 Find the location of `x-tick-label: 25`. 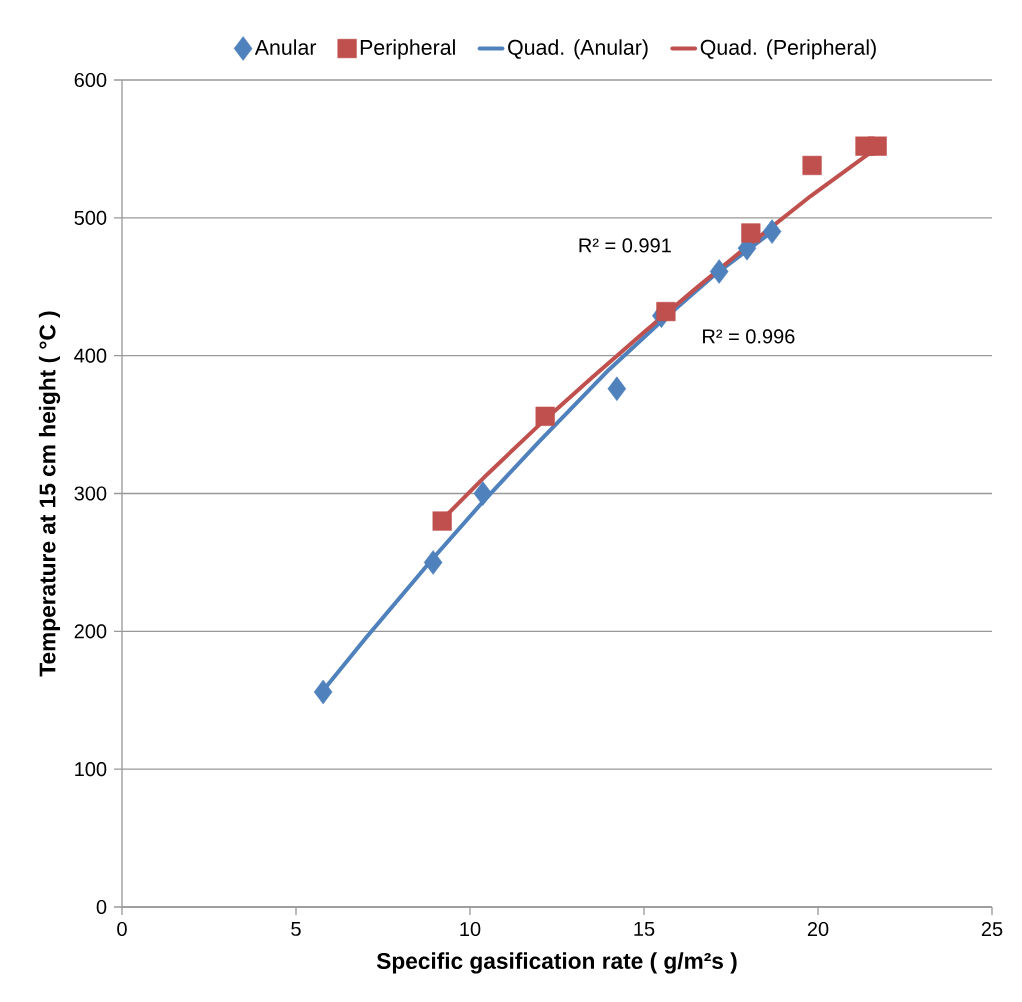

x-tick-label: 25 is located at coordinates (992, 929).